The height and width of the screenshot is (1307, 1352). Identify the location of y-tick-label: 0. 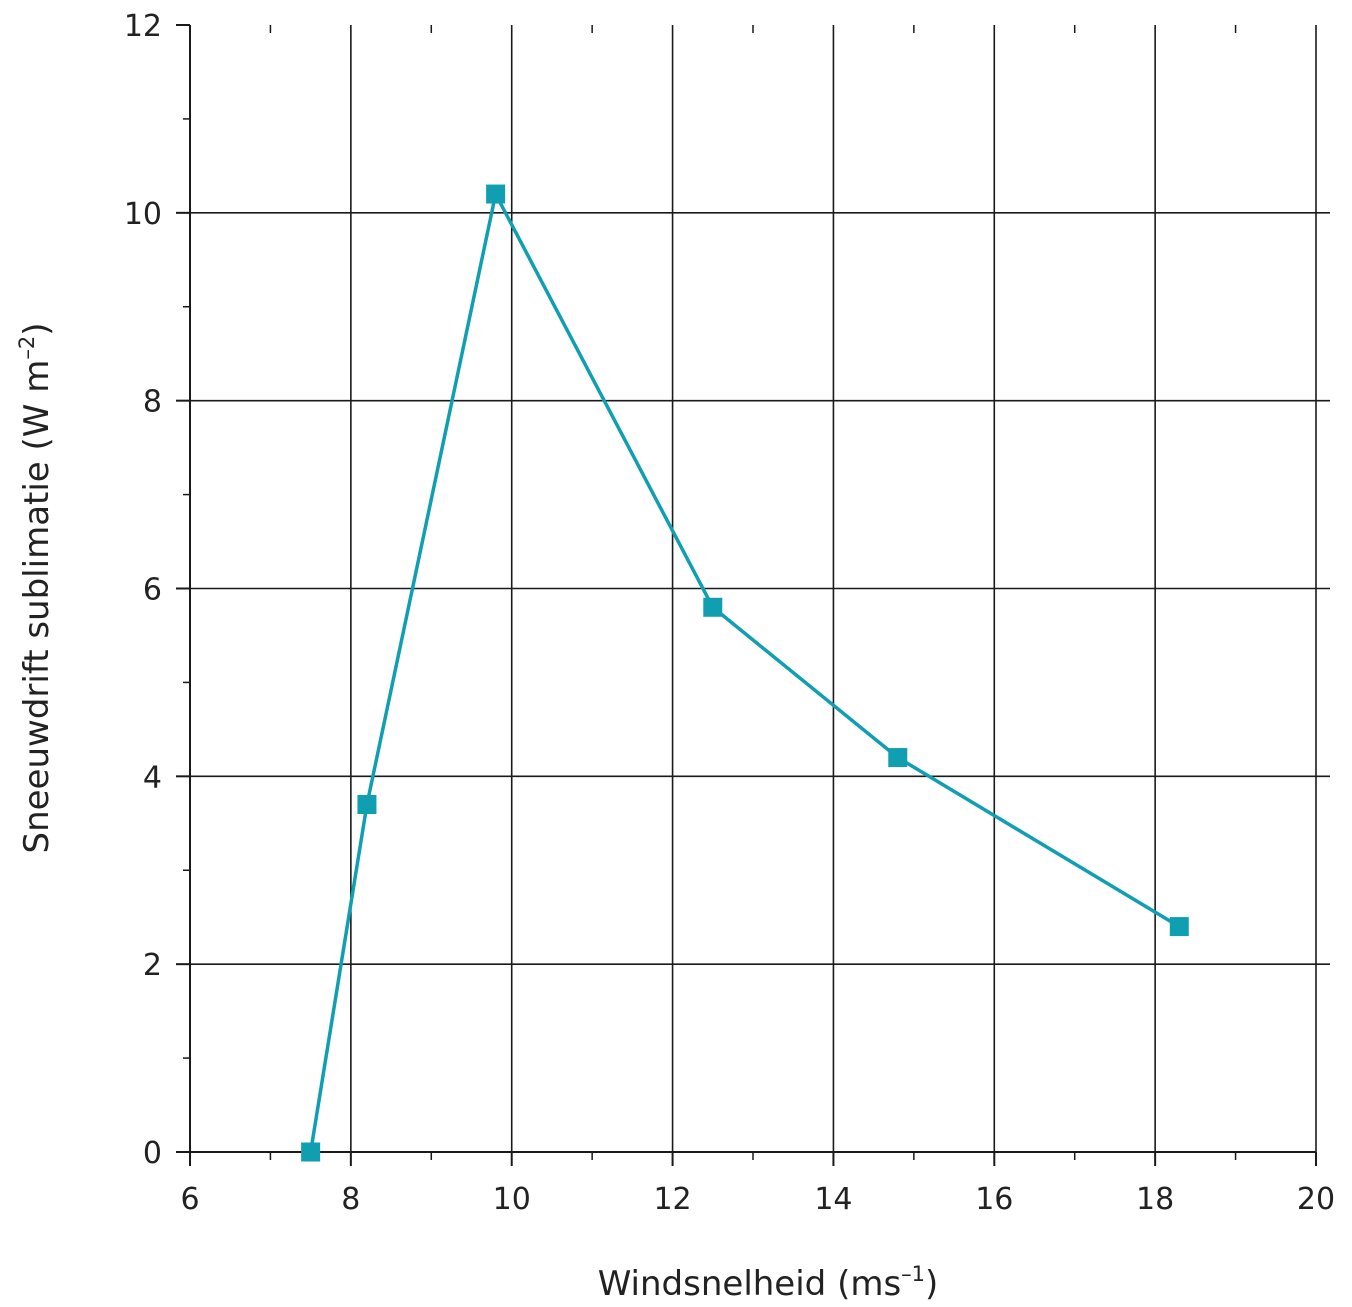
(152, 1153).